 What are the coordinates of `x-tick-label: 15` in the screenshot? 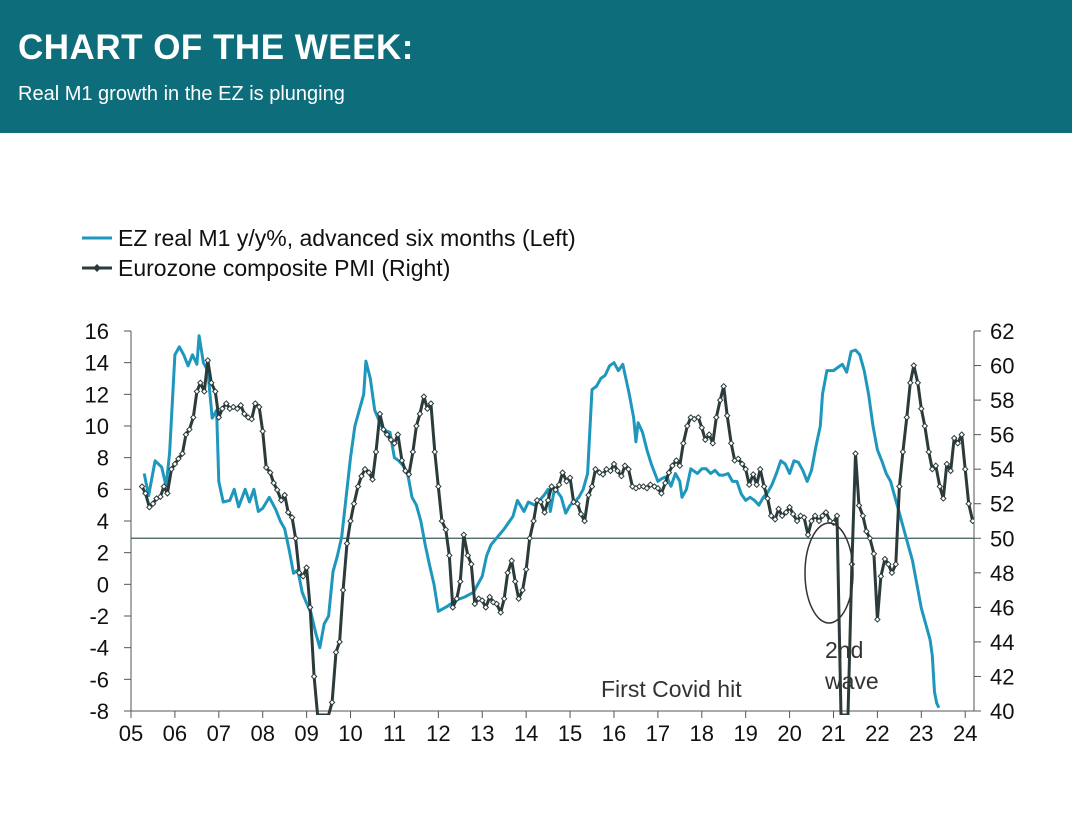 It's located at (570, 733).